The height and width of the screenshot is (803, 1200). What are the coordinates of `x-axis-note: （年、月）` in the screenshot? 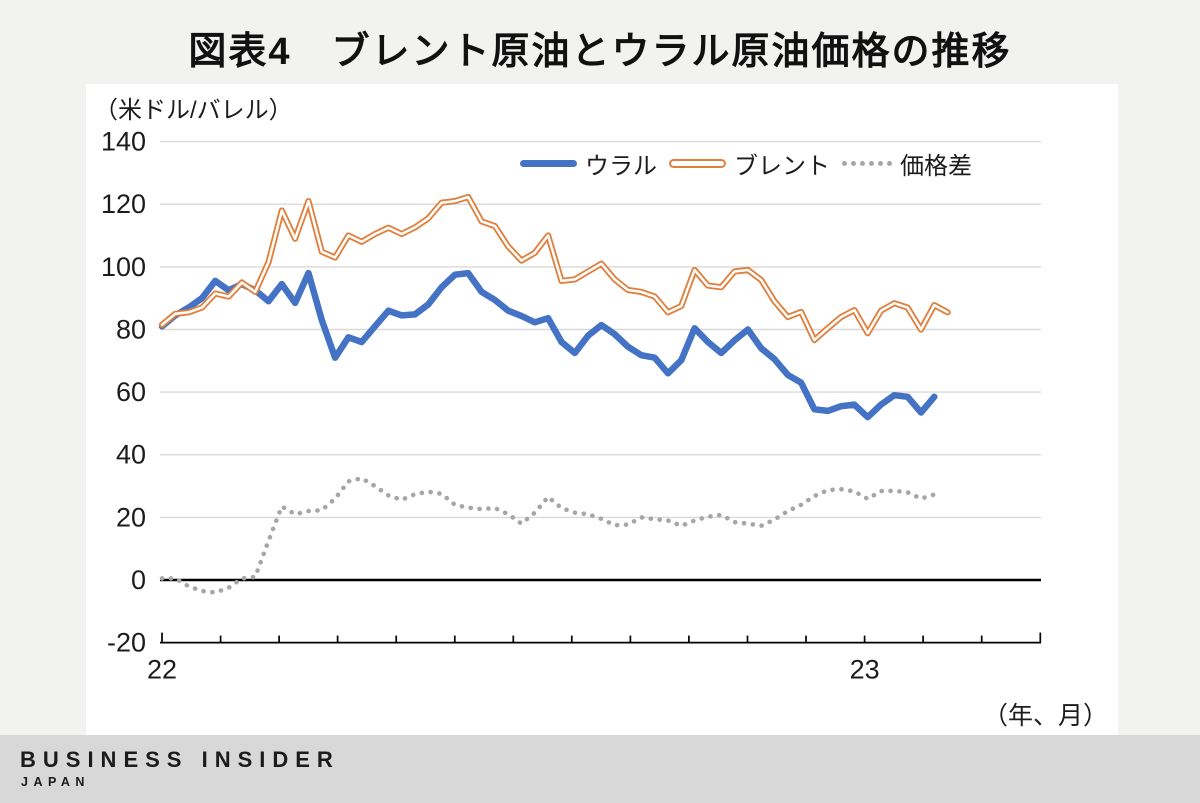 It's located at (1045, 716).